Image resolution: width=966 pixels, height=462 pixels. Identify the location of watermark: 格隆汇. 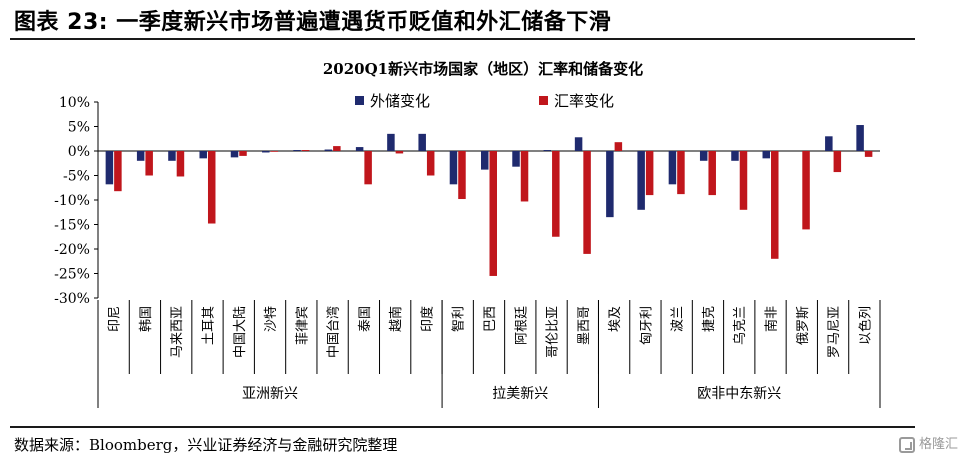
(928, 443).